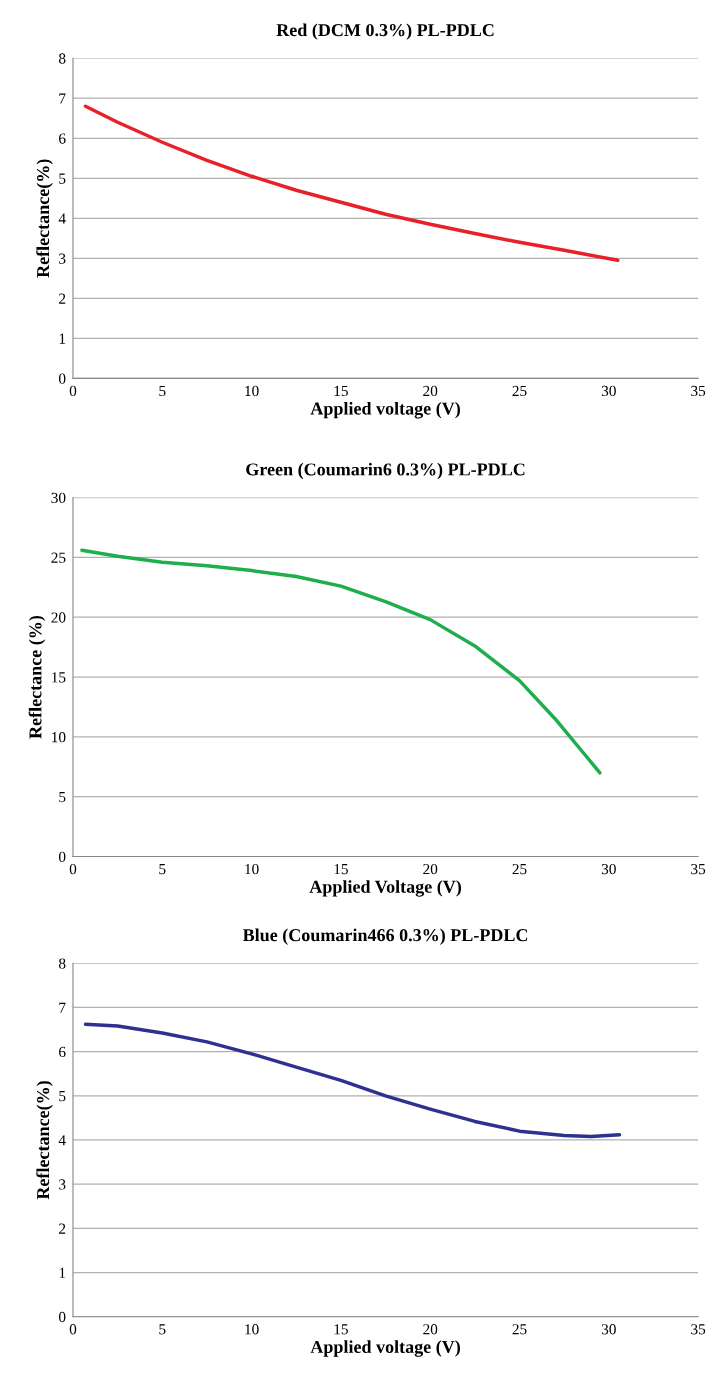  Describe the element at coordinates (58, 557) in the screenshot. I see `y-tick-label: 25` at that location.